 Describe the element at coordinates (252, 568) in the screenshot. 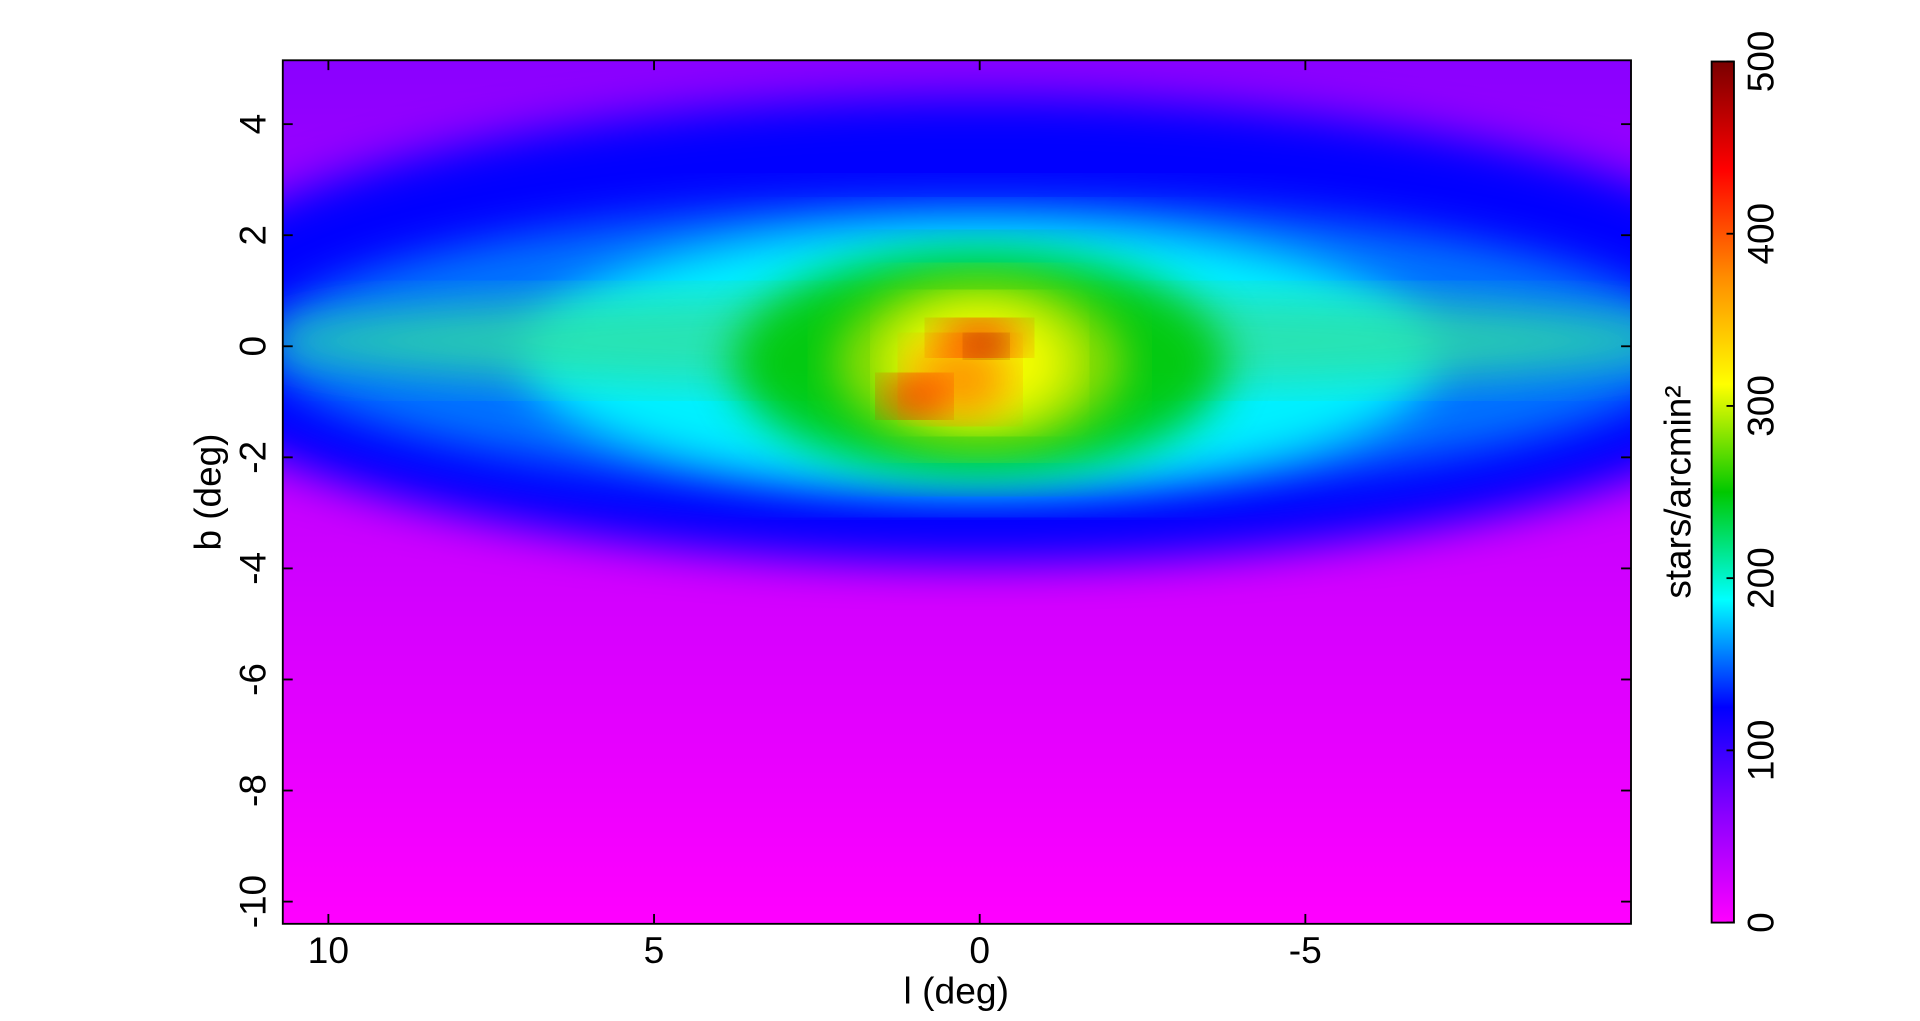

I see `y-tick-label: -4` at that location.